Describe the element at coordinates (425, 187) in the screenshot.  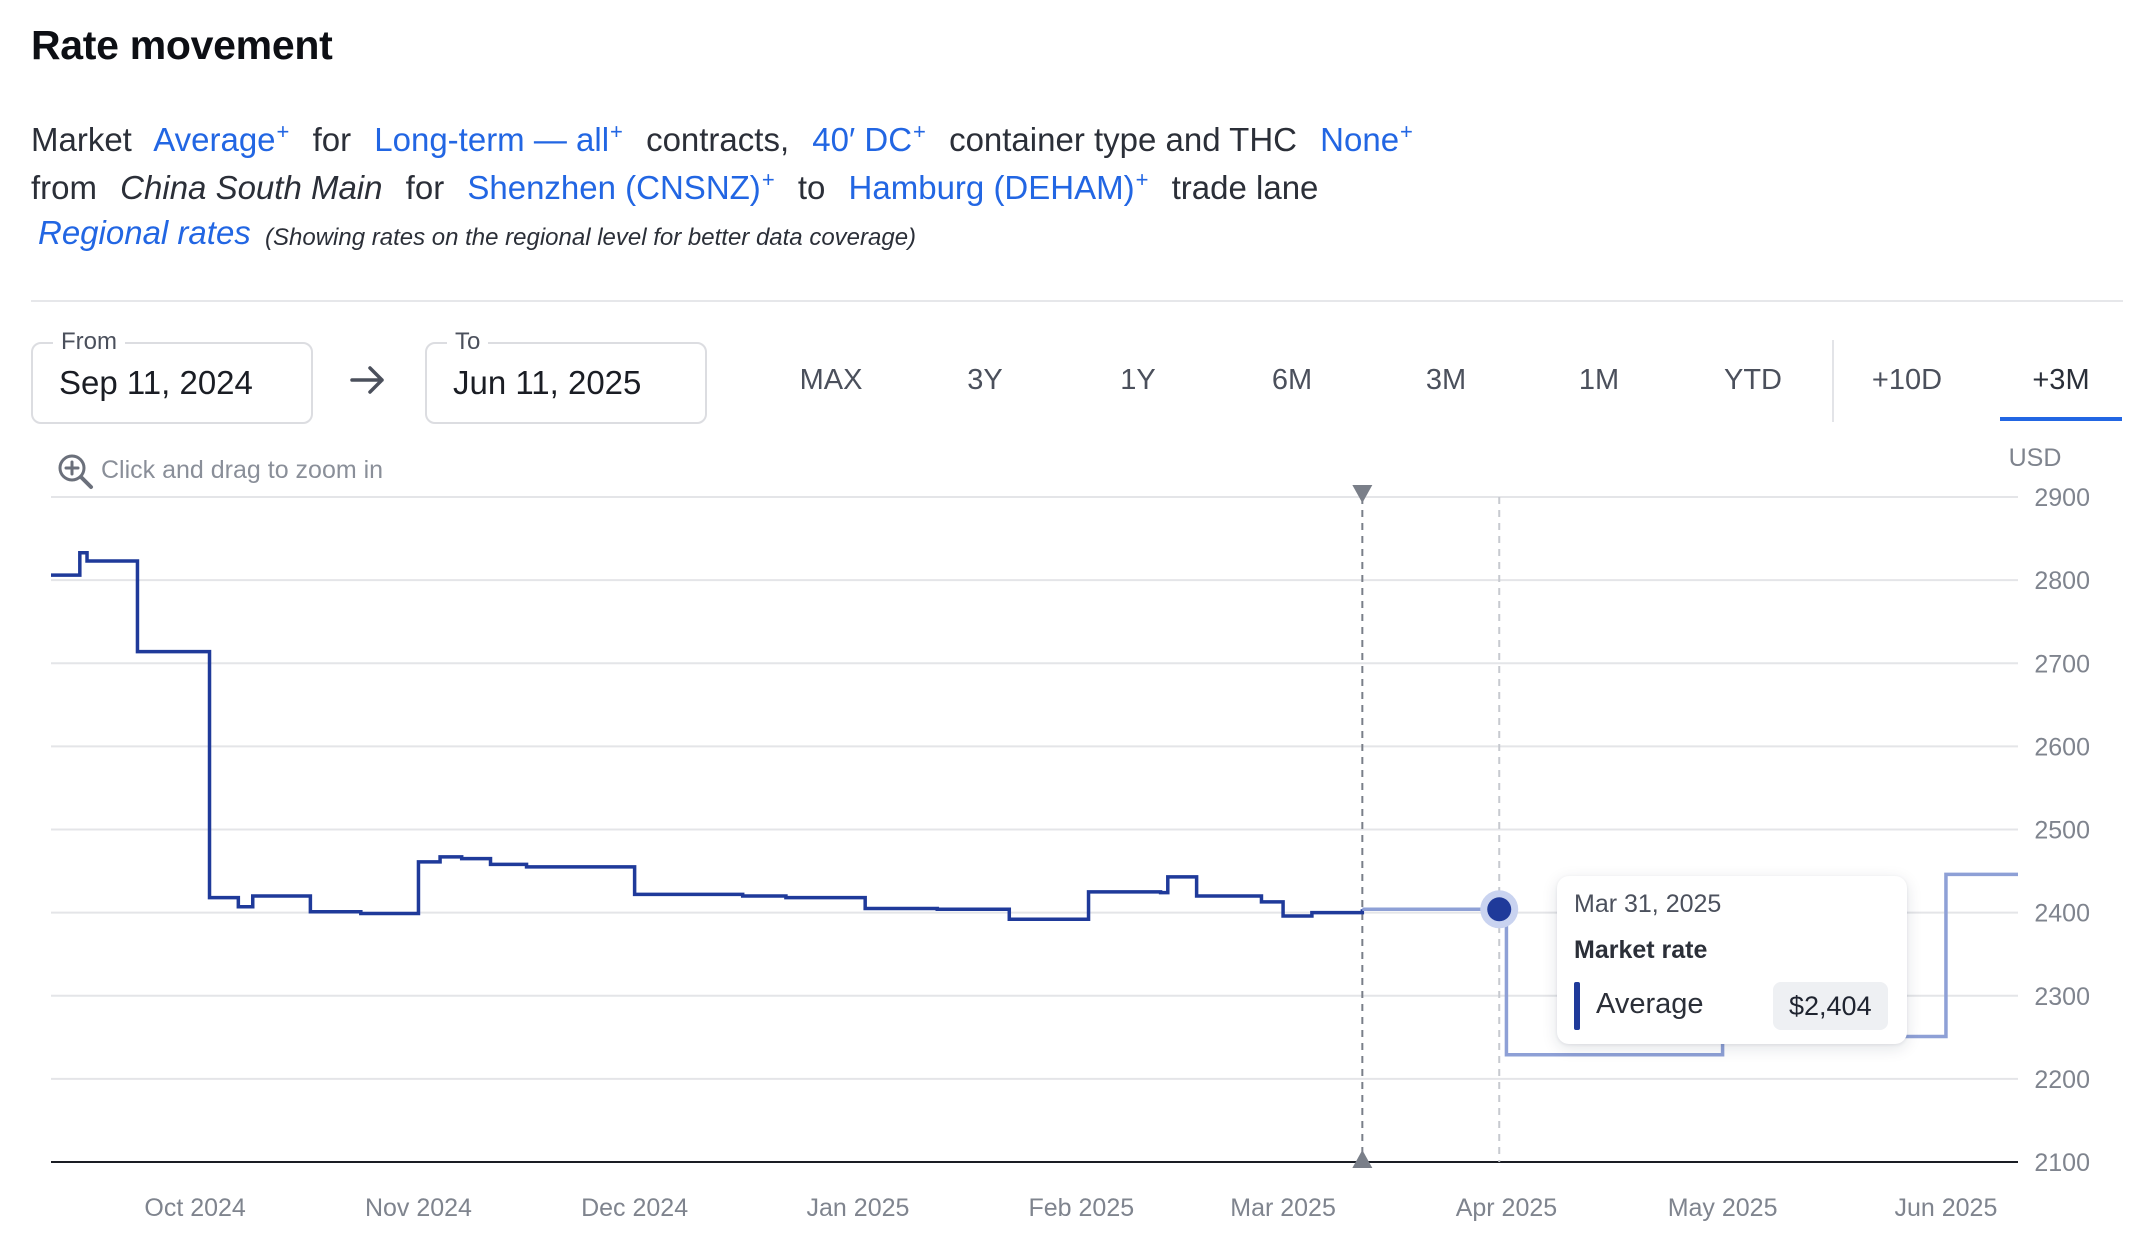
I see `for-word-2: for` at that location.